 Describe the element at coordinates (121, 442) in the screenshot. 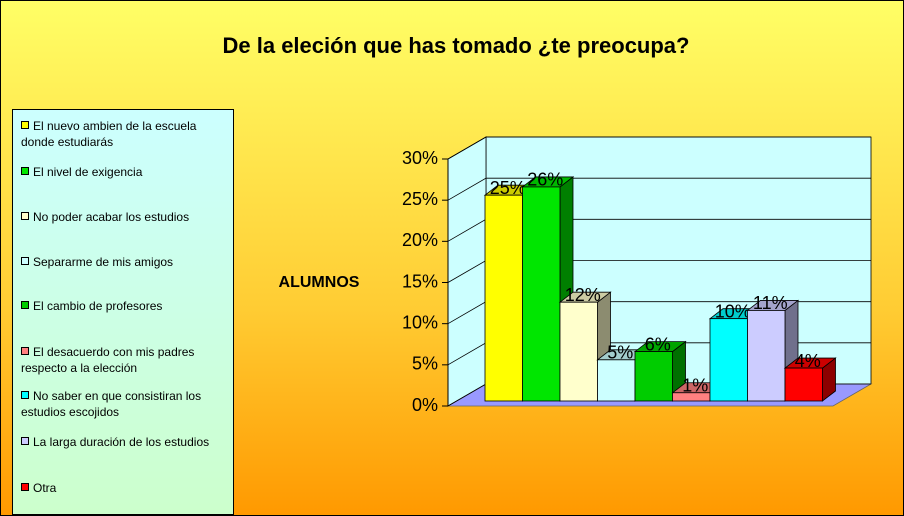

I see `legend-label: La larga duración de los estudios` at that location.